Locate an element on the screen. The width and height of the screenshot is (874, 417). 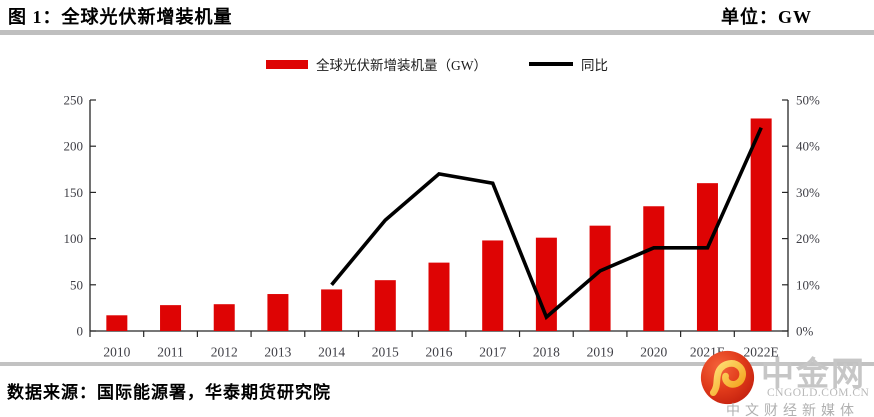
x-axis-label-2017: 2017 is located at coordinates (492, 352).